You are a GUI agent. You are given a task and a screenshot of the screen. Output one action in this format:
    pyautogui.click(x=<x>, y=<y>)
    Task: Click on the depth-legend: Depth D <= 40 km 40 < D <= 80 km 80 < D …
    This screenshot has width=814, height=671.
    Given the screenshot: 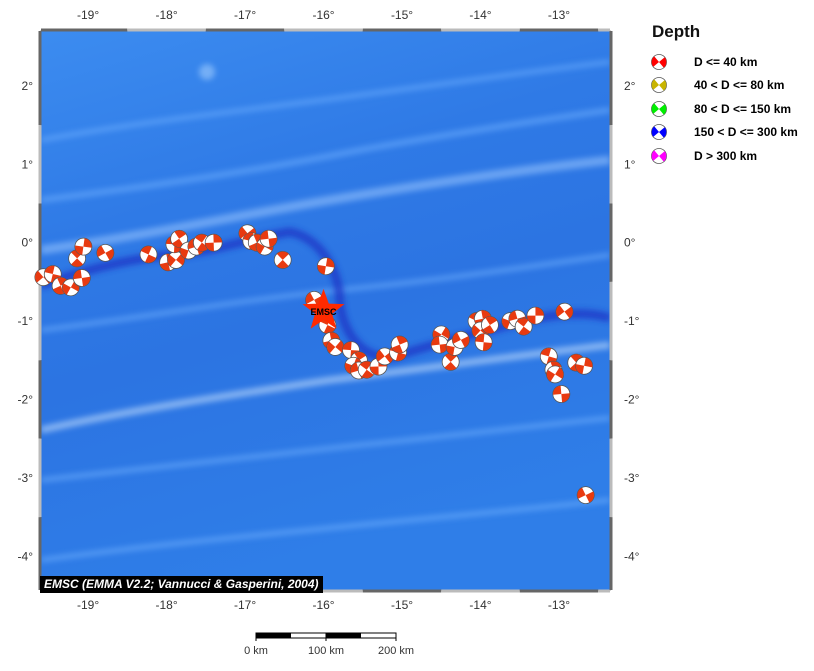 What is the action you would take?
    pyautogui.click(x=730, y=95)
    